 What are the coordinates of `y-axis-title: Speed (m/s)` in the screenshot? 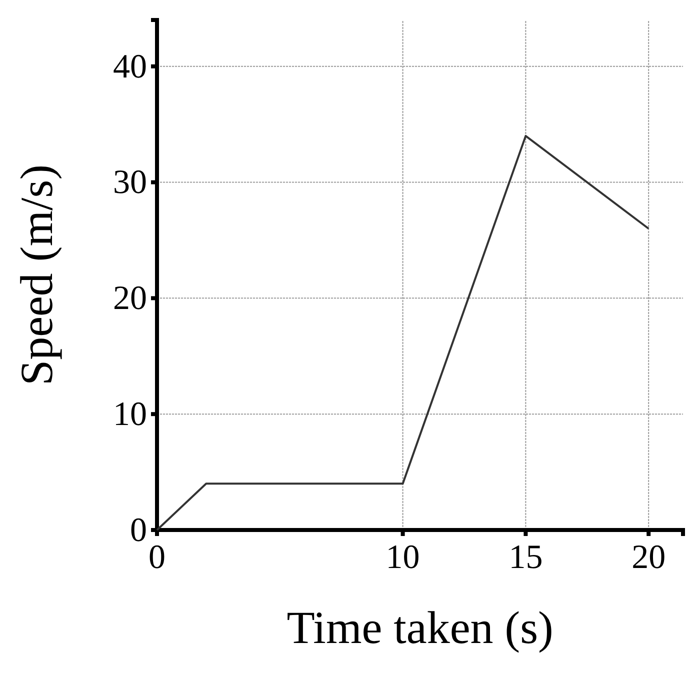 It's located at (36, 275).